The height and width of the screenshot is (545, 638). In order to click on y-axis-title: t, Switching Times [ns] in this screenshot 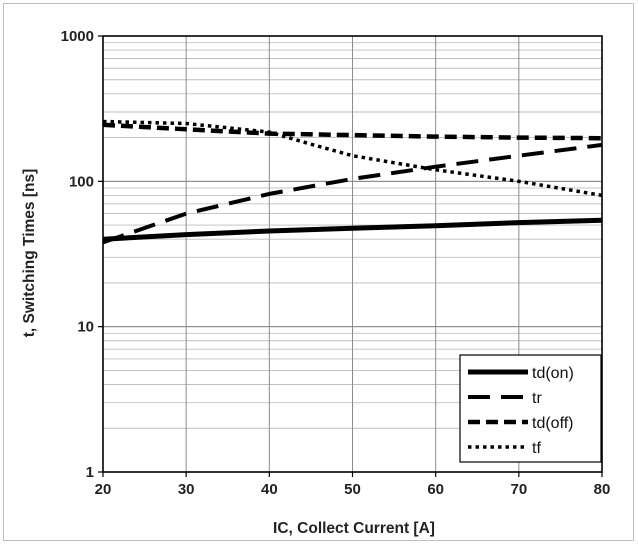, I will do `click(29, 253)`.